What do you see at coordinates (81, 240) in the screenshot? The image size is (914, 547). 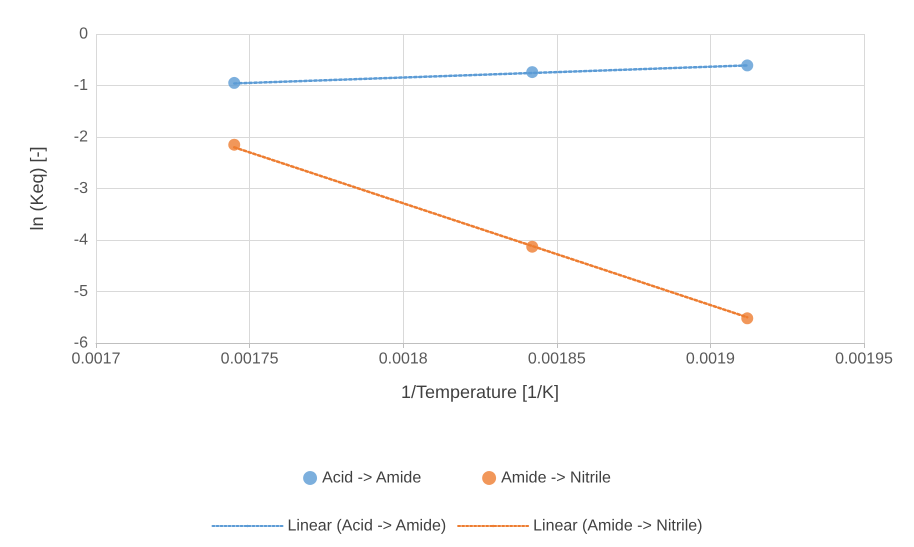 I see `y-tick-label: -4` at bounding box center [81, 240].